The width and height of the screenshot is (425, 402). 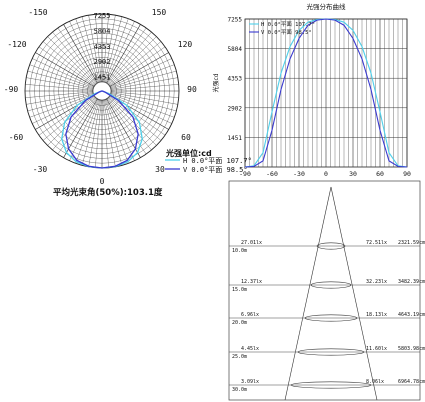 What do you see at coordinates (250, 382) in the screenshot?
I see `cone-center-lux: 3.09lx` at bounding box center [250, 382].